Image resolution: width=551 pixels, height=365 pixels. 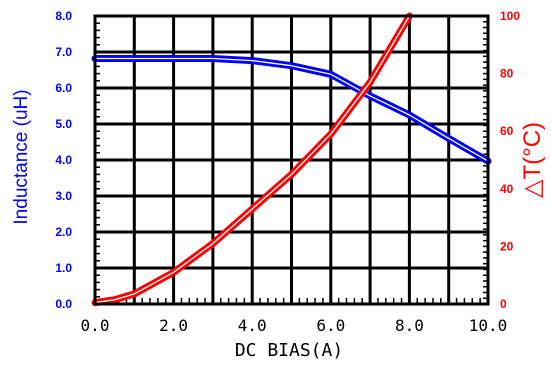 What do you see at coordinates (63, 52) in the screenshot?
I see `left-tick-label: 7.0` at bounding box center [63, 52].